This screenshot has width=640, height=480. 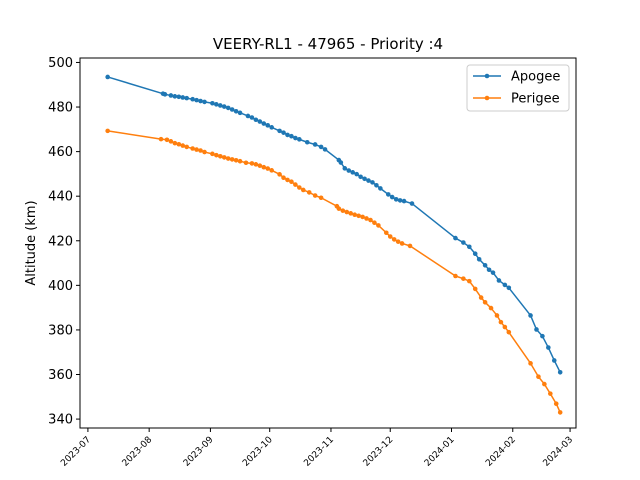 What do you see at coordinates (60, 375) in the screenshot?
I see `y-tick-label: 360` at bounding box center [60, 375].